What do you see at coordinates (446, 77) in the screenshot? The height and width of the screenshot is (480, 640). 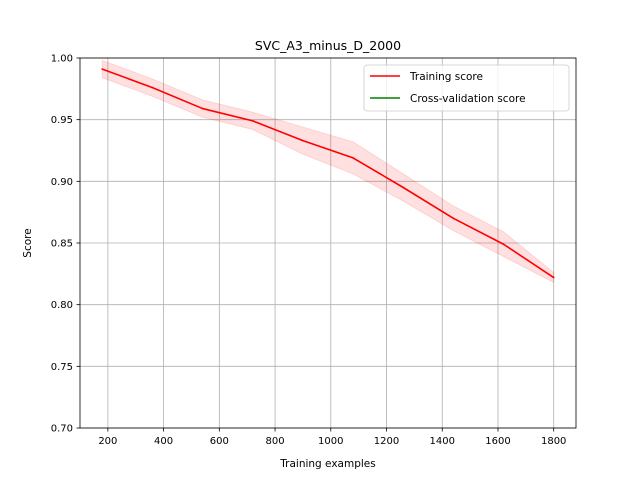 I see `legend-label-training: Training score` at bounding box center [446, 77].